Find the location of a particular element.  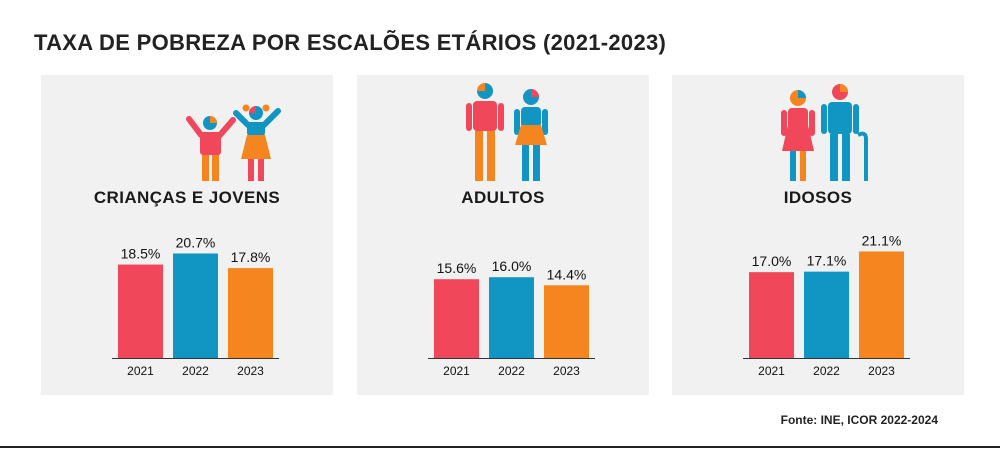

data-label: 17.8% is located at coordinates (251, 257).